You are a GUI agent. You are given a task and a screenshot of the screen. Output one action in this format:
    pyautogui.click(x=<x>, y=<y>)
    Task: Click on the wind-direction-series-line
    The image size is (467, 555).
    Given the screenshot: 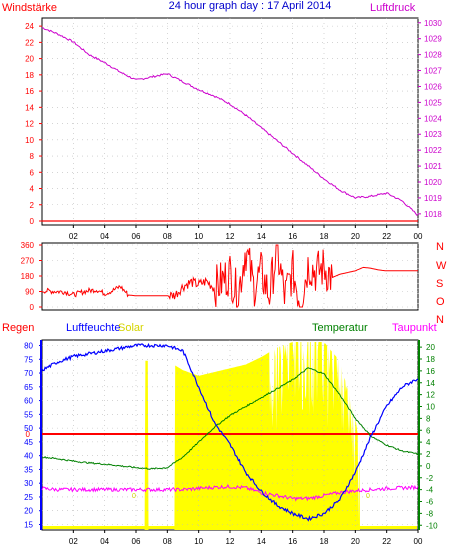 What is the action you would take?
    pyautogui.click(x=229, y=276)
    